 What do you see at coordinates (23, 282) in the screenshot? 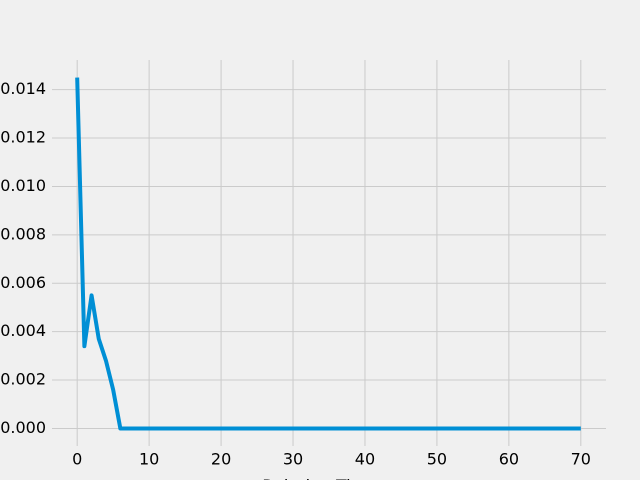
I see `y-tick-label: 0.006` at bounding box center [23, 282].